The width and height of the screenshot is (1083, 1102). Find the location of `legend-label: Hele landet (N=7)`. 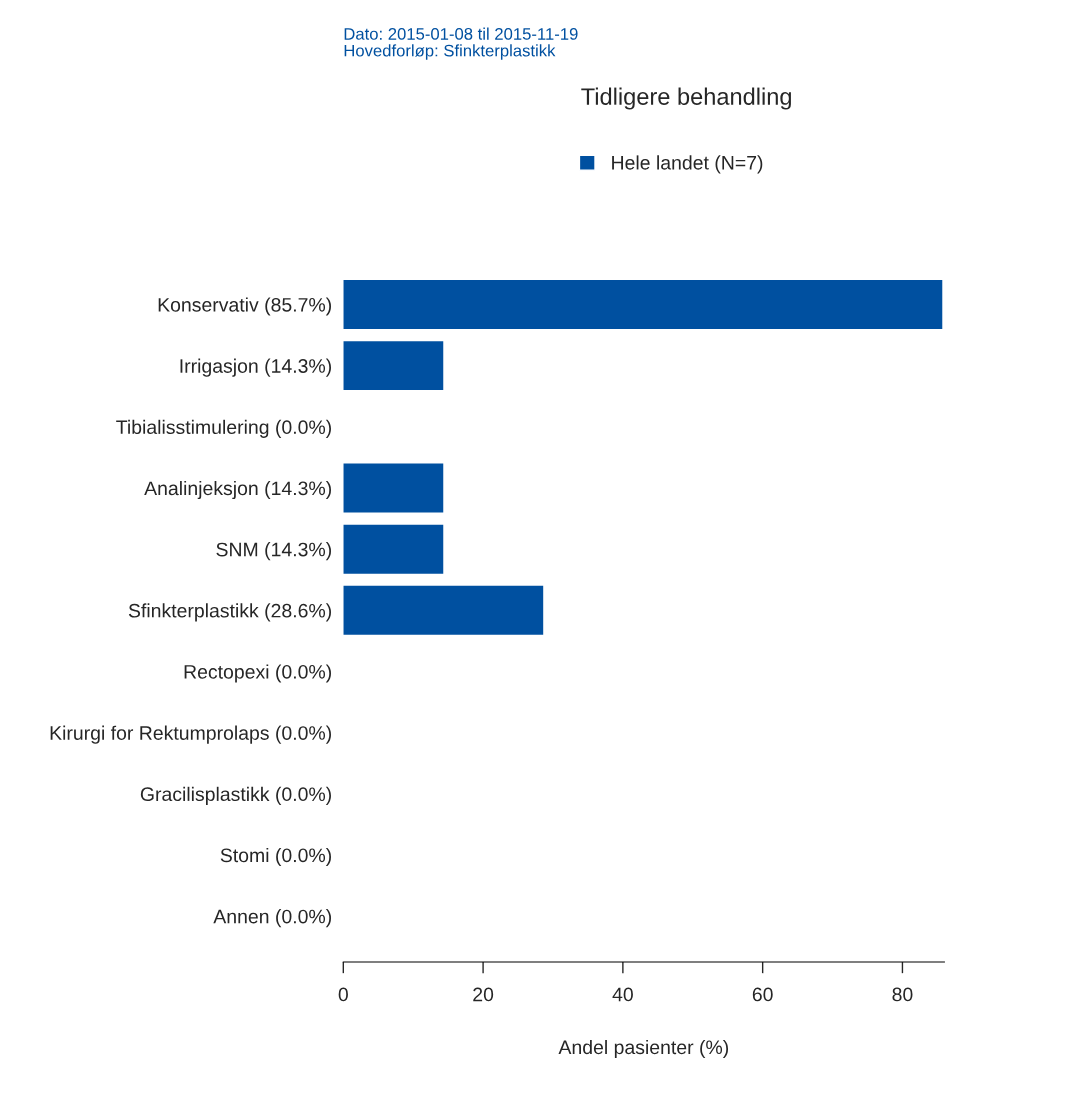

legend-label: Hele landet (N=7) is located at coordinates (687, 164).